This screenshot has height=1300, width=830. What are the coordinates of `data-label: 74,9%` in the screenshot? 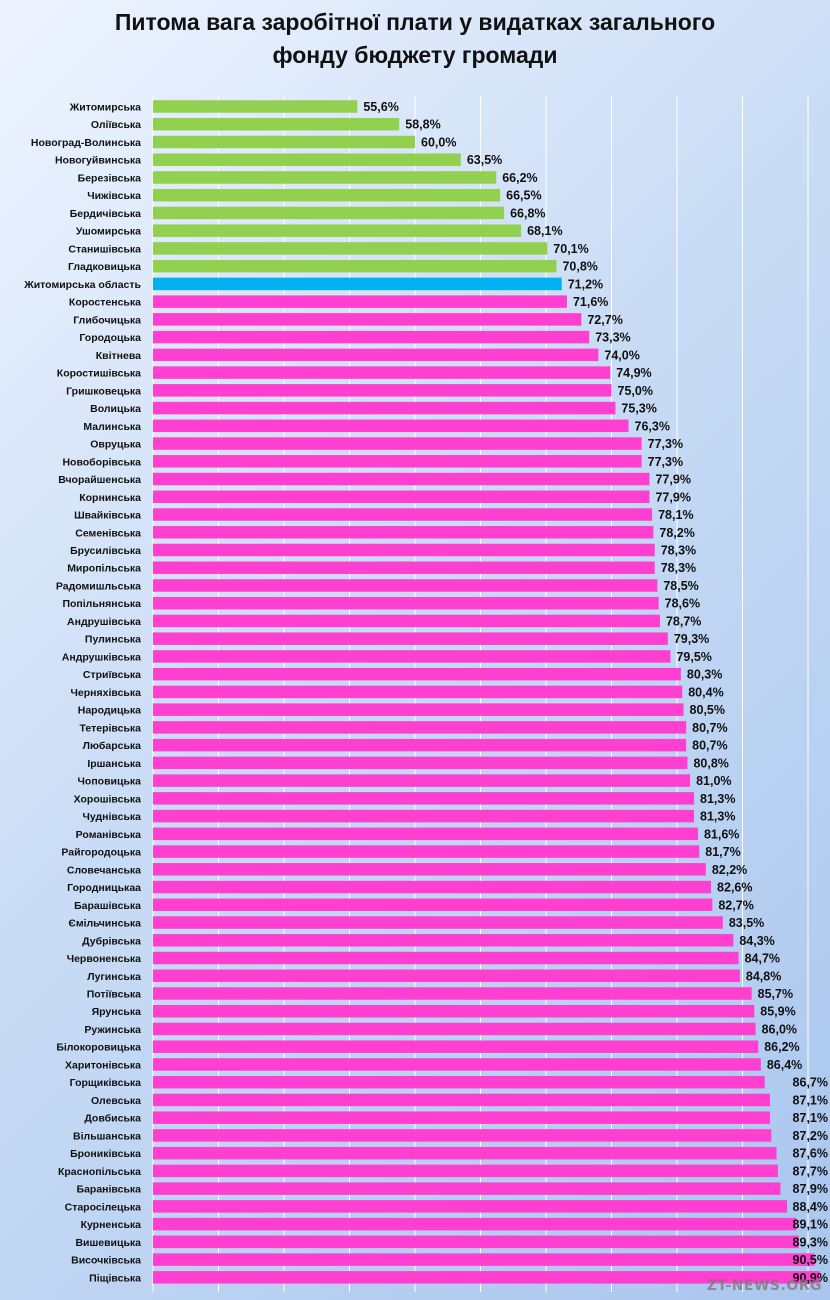 It's located at (633, 373).